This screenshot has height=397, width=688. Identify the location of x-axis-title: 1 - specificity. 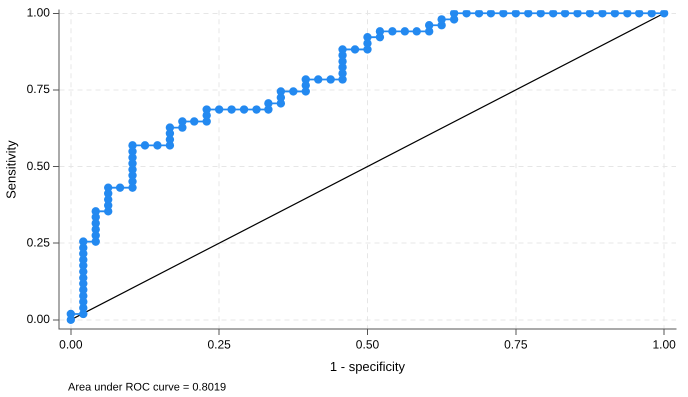
(368, 366).